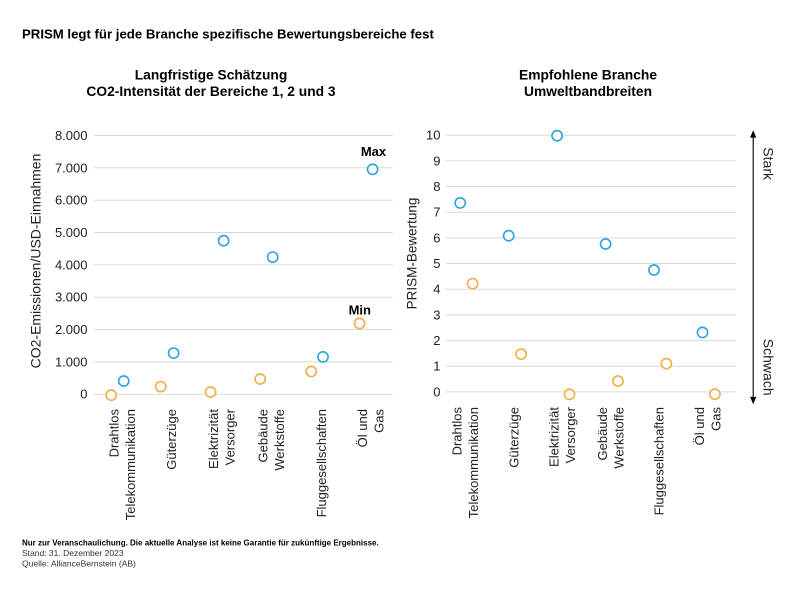  Describe the element at coordinates (436, 186) in the screenshot. I see `svg-text: 8` at that location.